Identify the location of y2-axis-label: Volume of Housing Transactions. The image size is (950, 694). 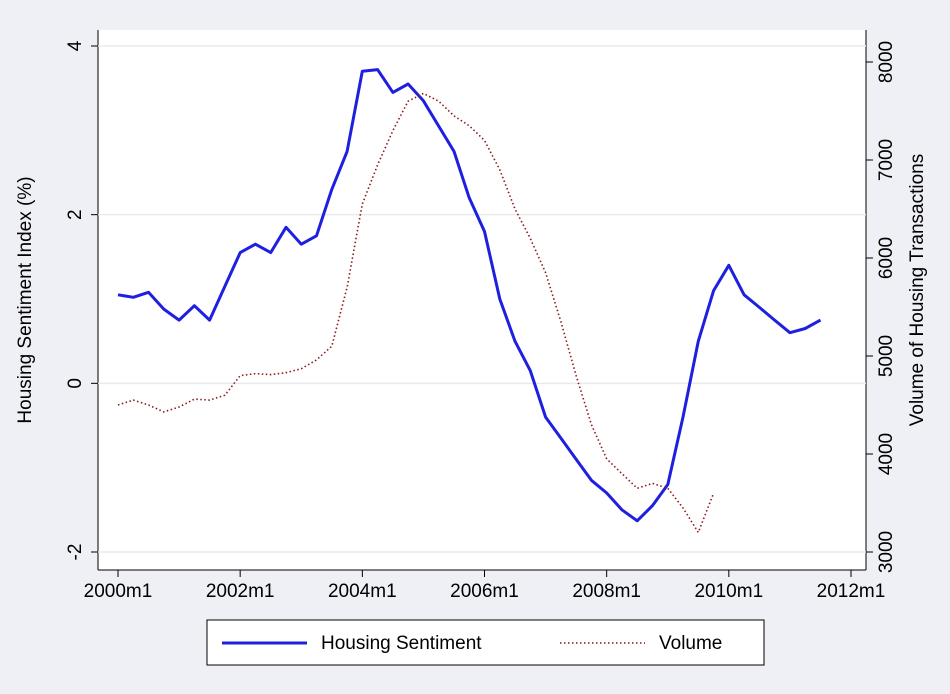
(917, 290).